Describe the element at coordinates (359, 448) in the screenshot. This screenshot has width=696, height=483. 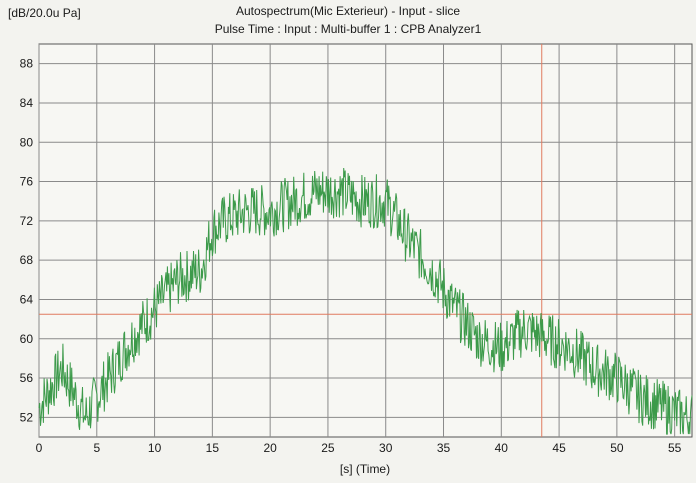
I see `x-tick-labels: 0 5 10 15 20 25 30 35 40 45 50 55` at that location.